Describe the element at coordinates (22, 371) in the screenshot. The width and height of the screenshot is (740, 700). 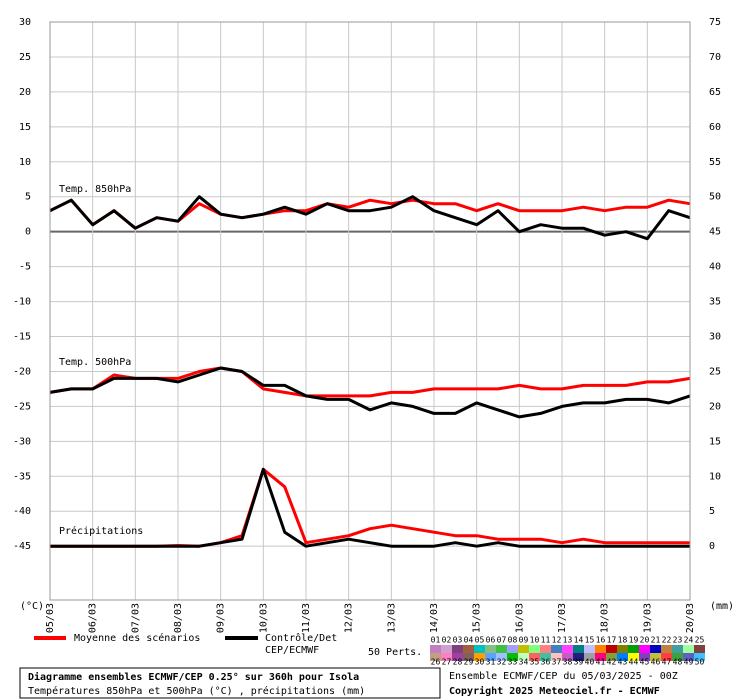
I see `y-tick-label: -20` at that location.